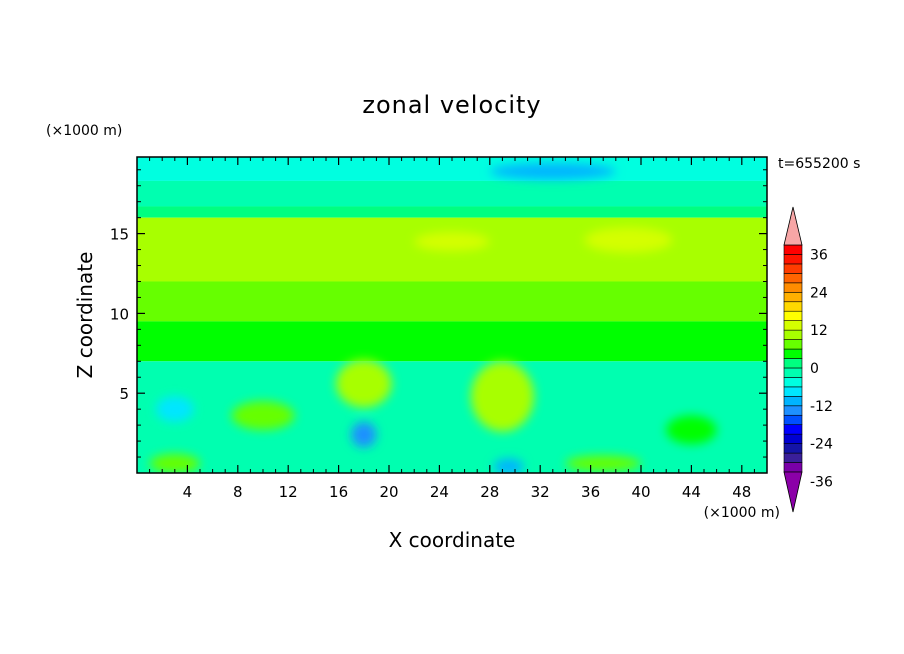  What do you see at coordinates (439, 492) in the screenshot?
I see `x-tick-label-24: 24` at bounding box center [439, 492].